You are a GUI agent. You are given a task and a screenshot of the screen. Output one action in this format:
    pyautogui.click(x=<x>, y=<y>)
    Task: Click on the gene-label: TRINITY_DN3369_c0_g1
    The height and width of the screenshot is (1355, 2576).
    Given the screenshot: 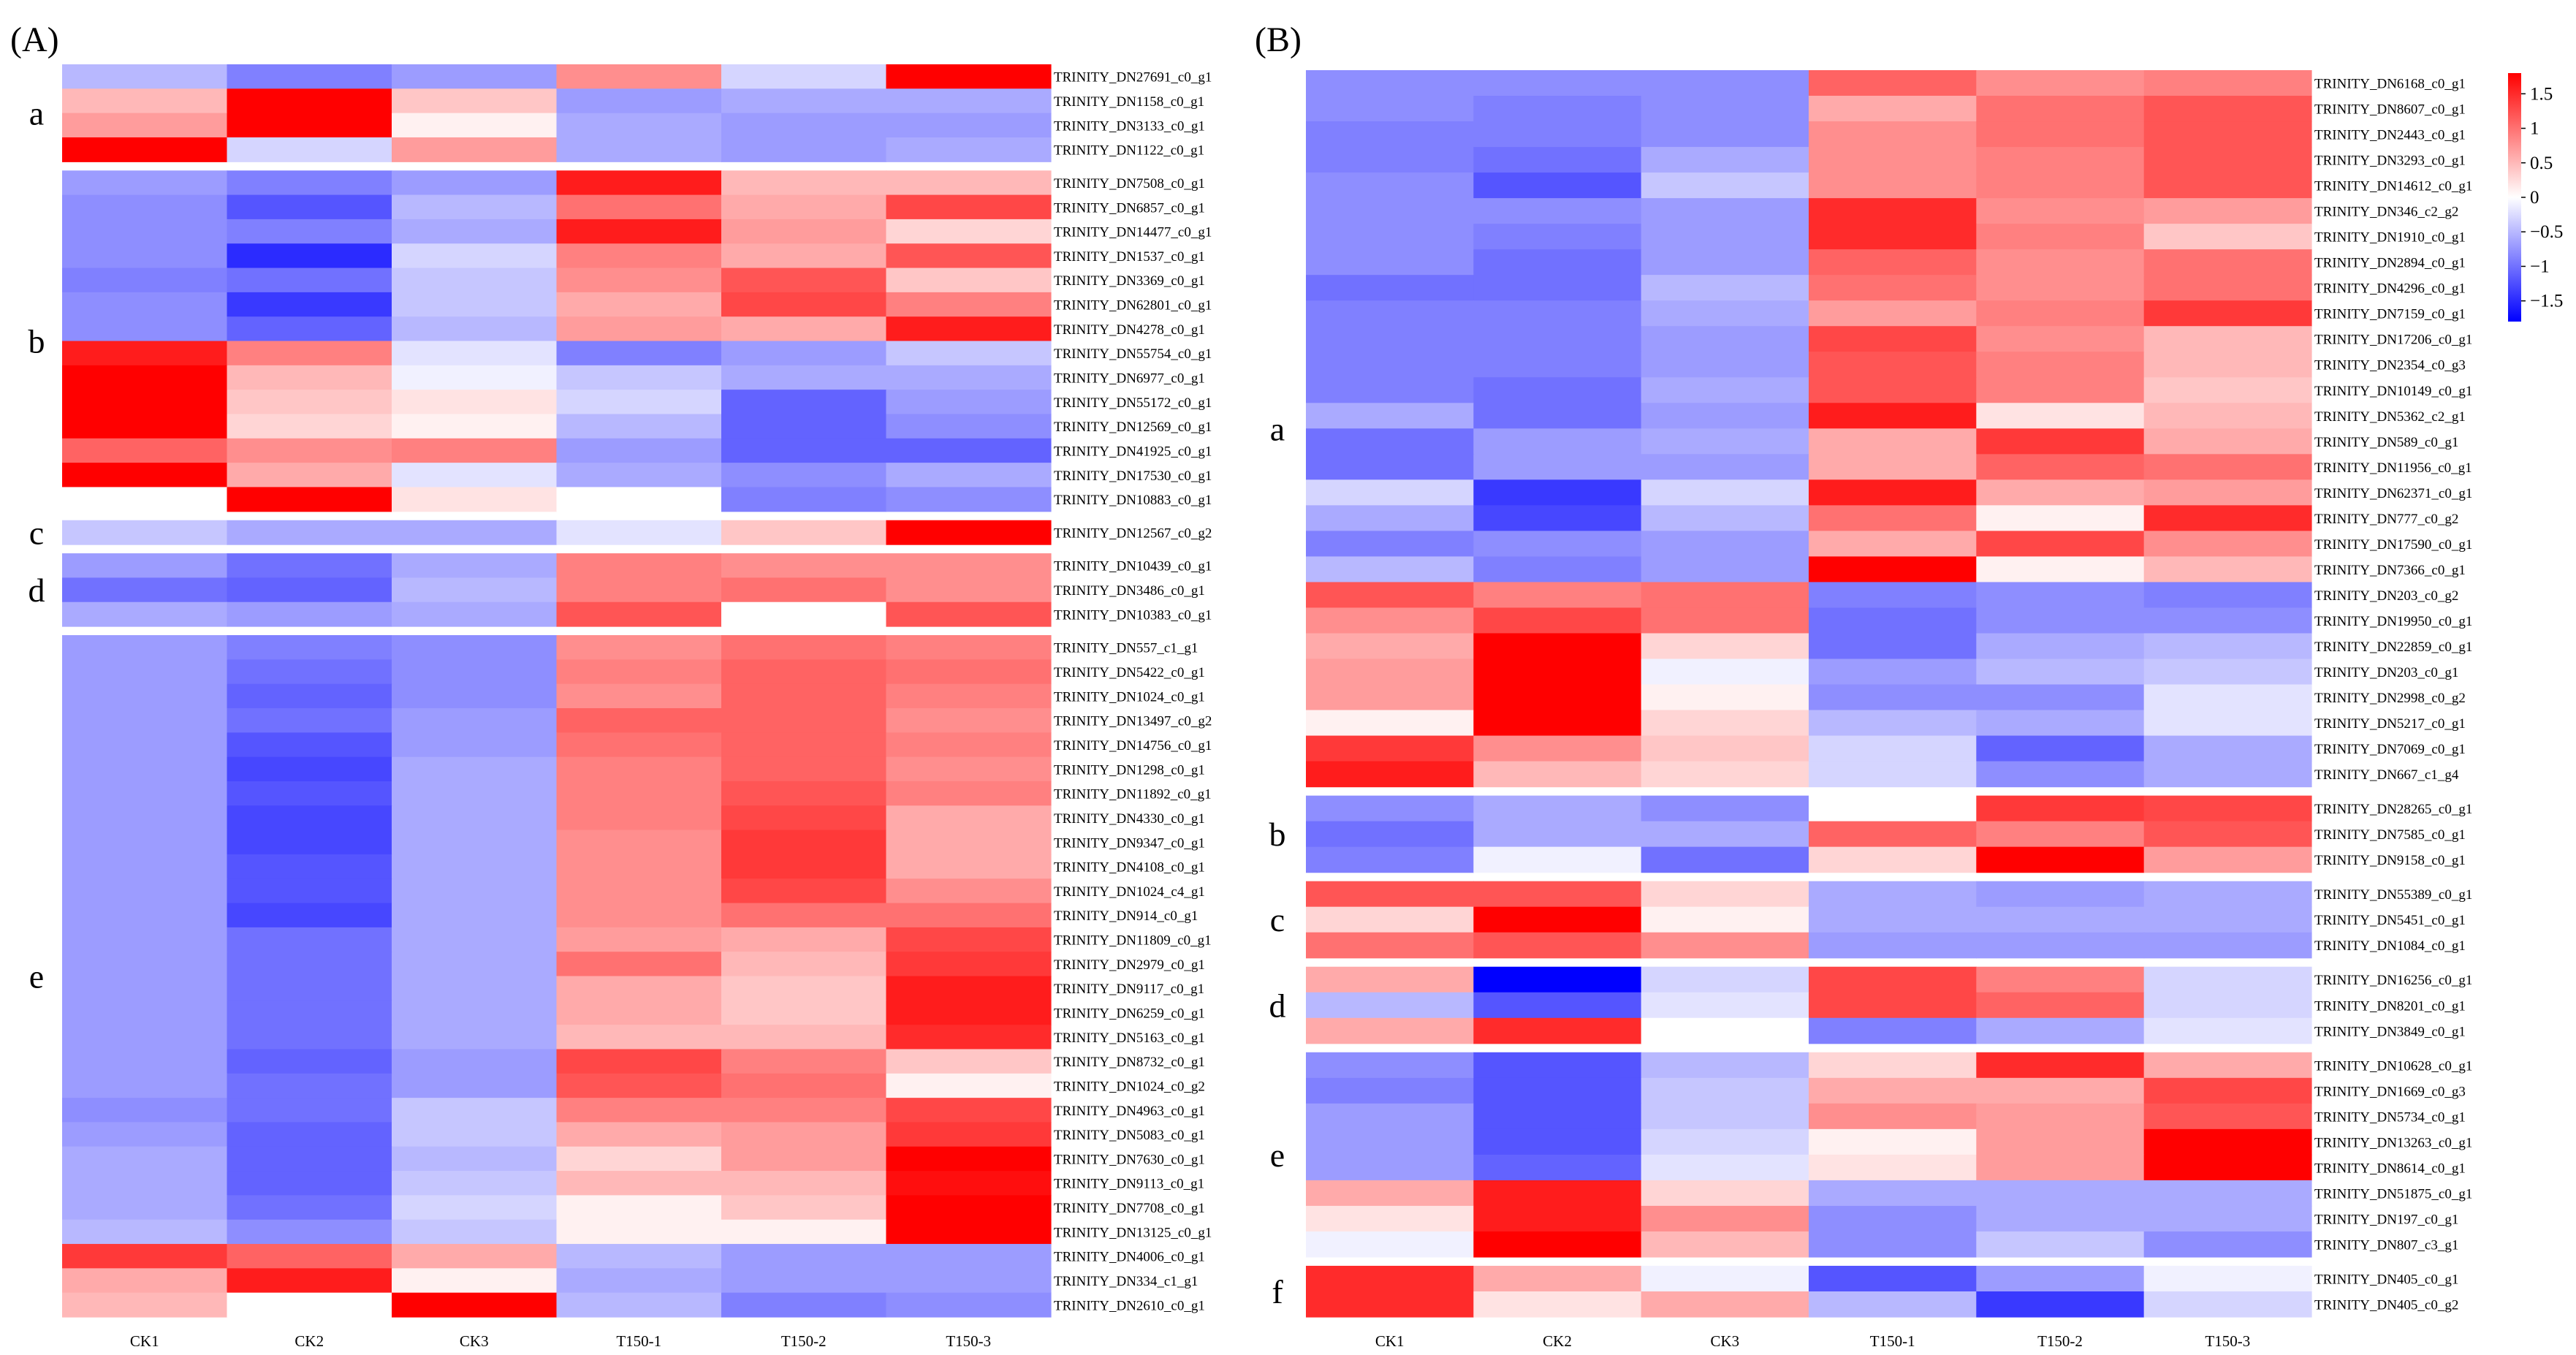 What is the action you would take?
    pyautogui.click(x=1130, y=281)
    